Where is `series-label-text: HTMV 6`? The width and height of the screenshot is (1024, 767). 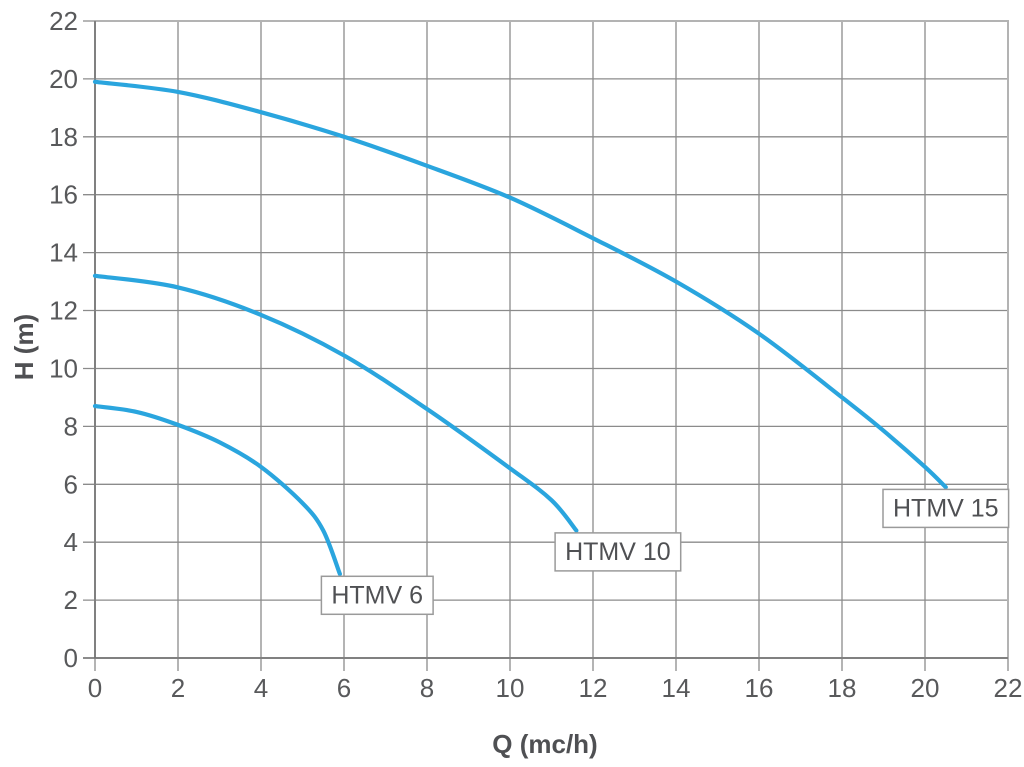 series-label-text: HTMV 6 is located at coordinates (377, 595).